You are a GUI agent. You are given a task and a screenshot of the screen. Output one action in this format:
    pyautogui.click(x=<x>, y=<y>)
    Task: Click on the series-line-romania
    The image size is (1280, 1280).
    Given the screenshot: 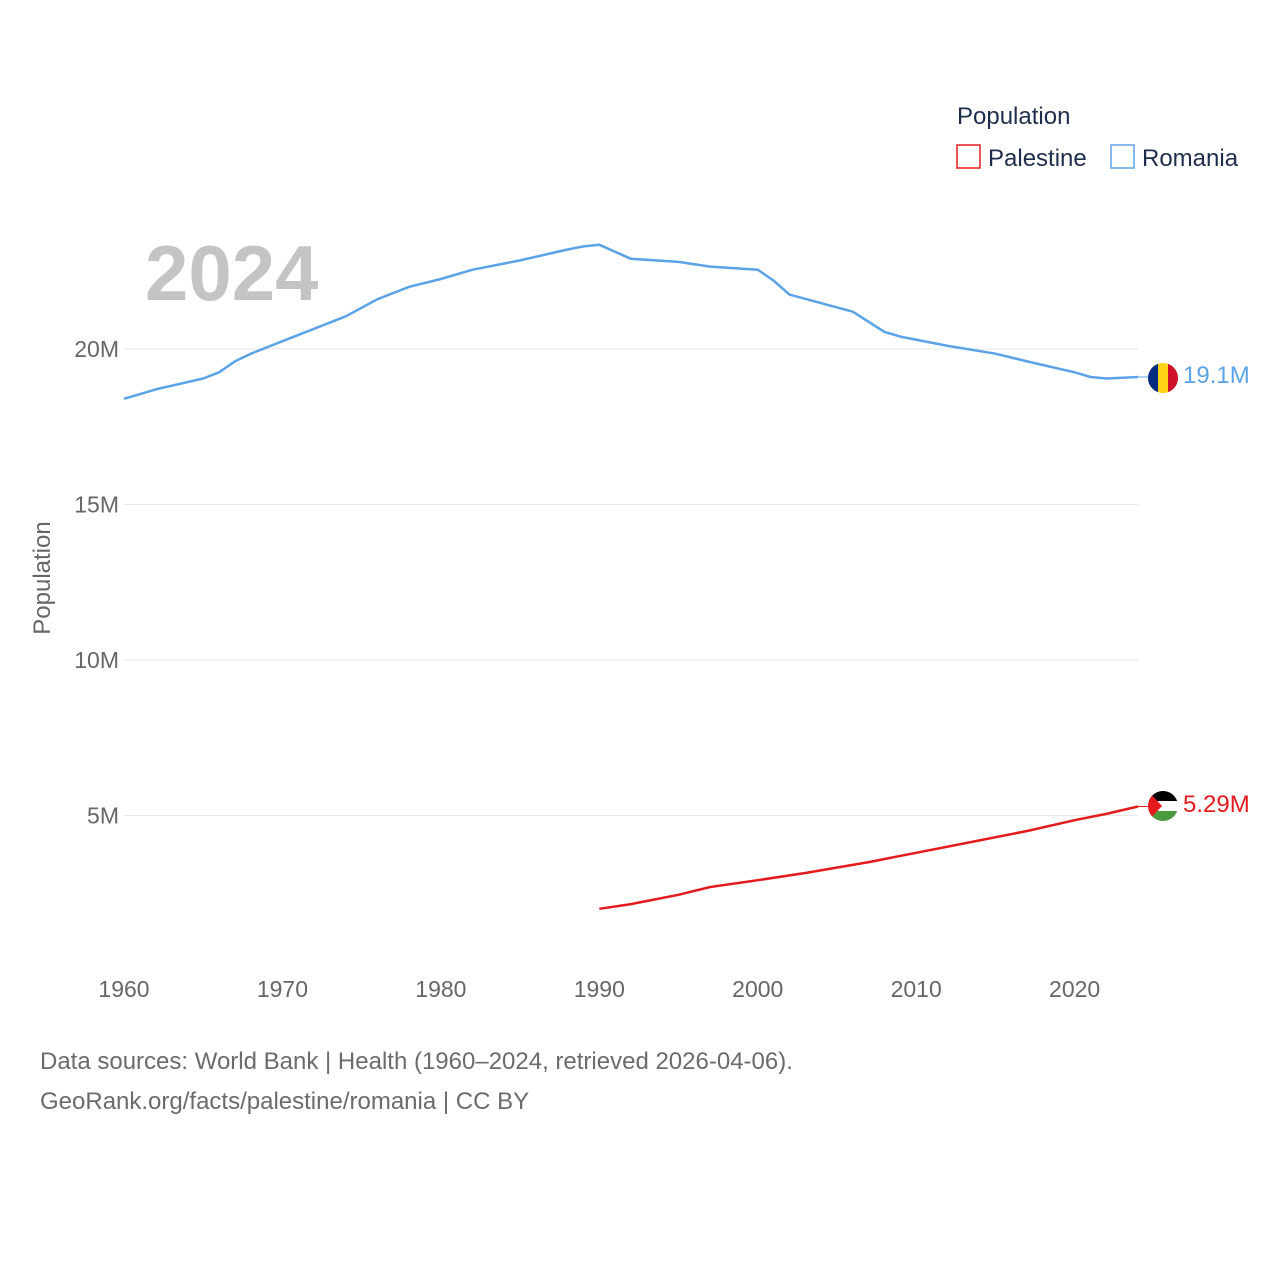 What is the action you would take?
    pyautogui.click(x=631, y=321)
    